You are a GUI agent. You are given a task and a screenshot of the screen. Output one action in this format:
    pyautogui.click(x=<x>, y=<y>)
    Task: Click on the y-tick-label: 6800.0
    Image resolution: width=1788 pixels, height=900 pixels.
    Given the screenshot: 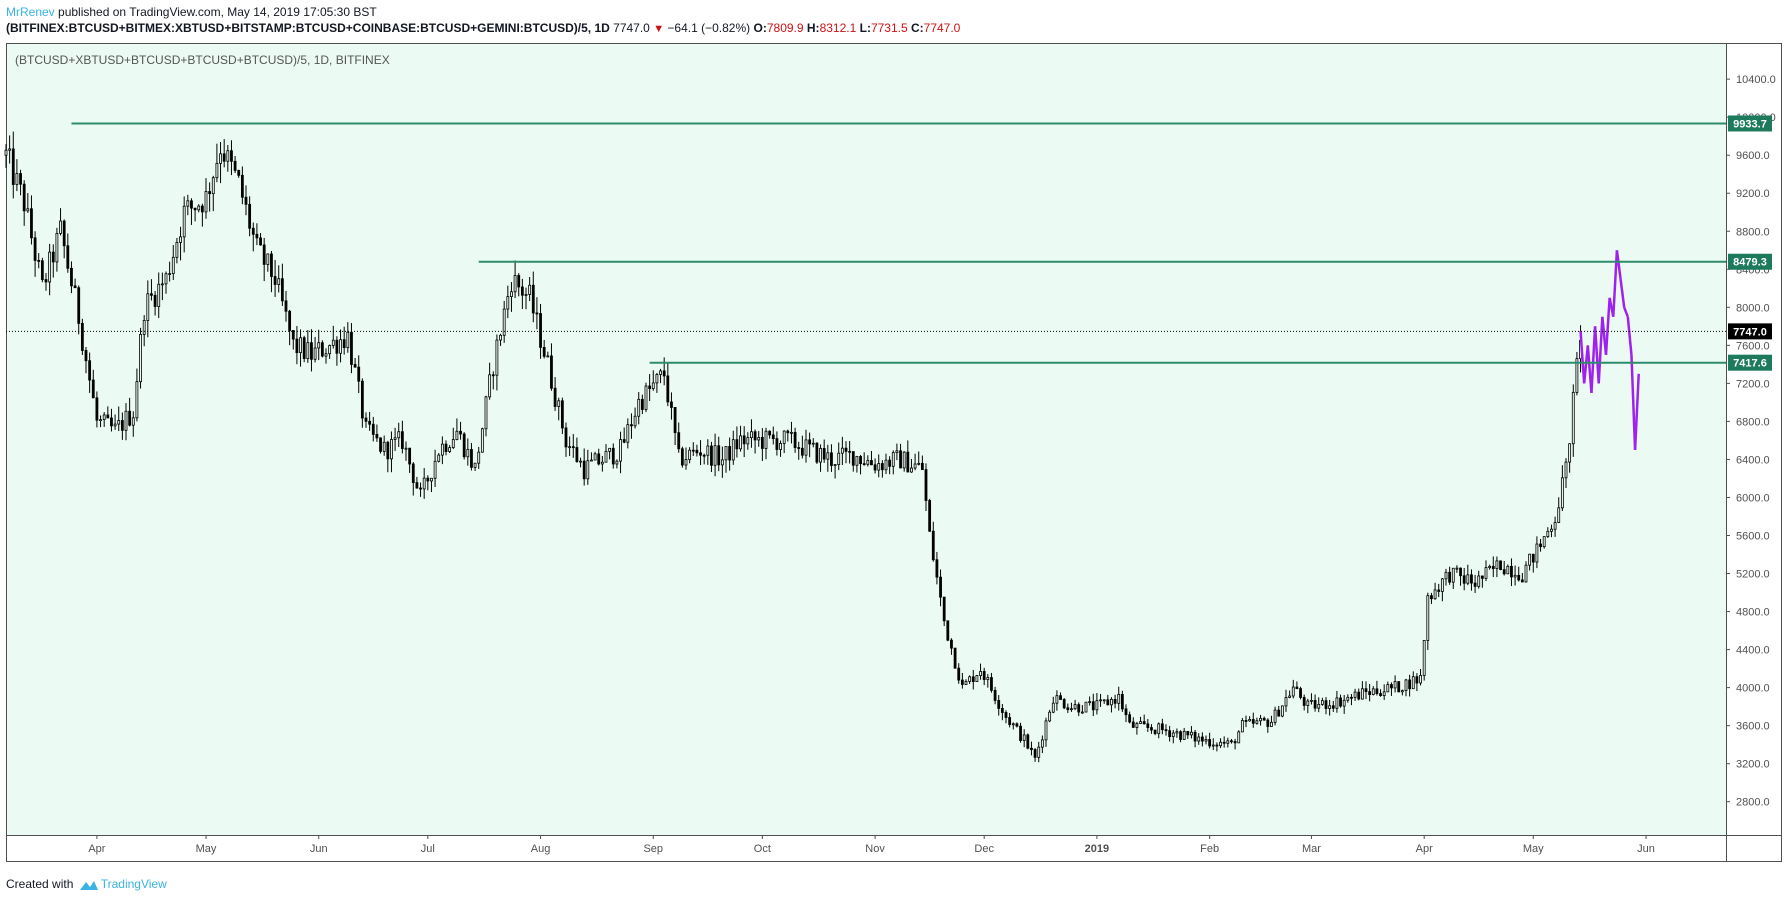 What is the action you would take?
    pyautogui.click(x=1753, y=422)
    